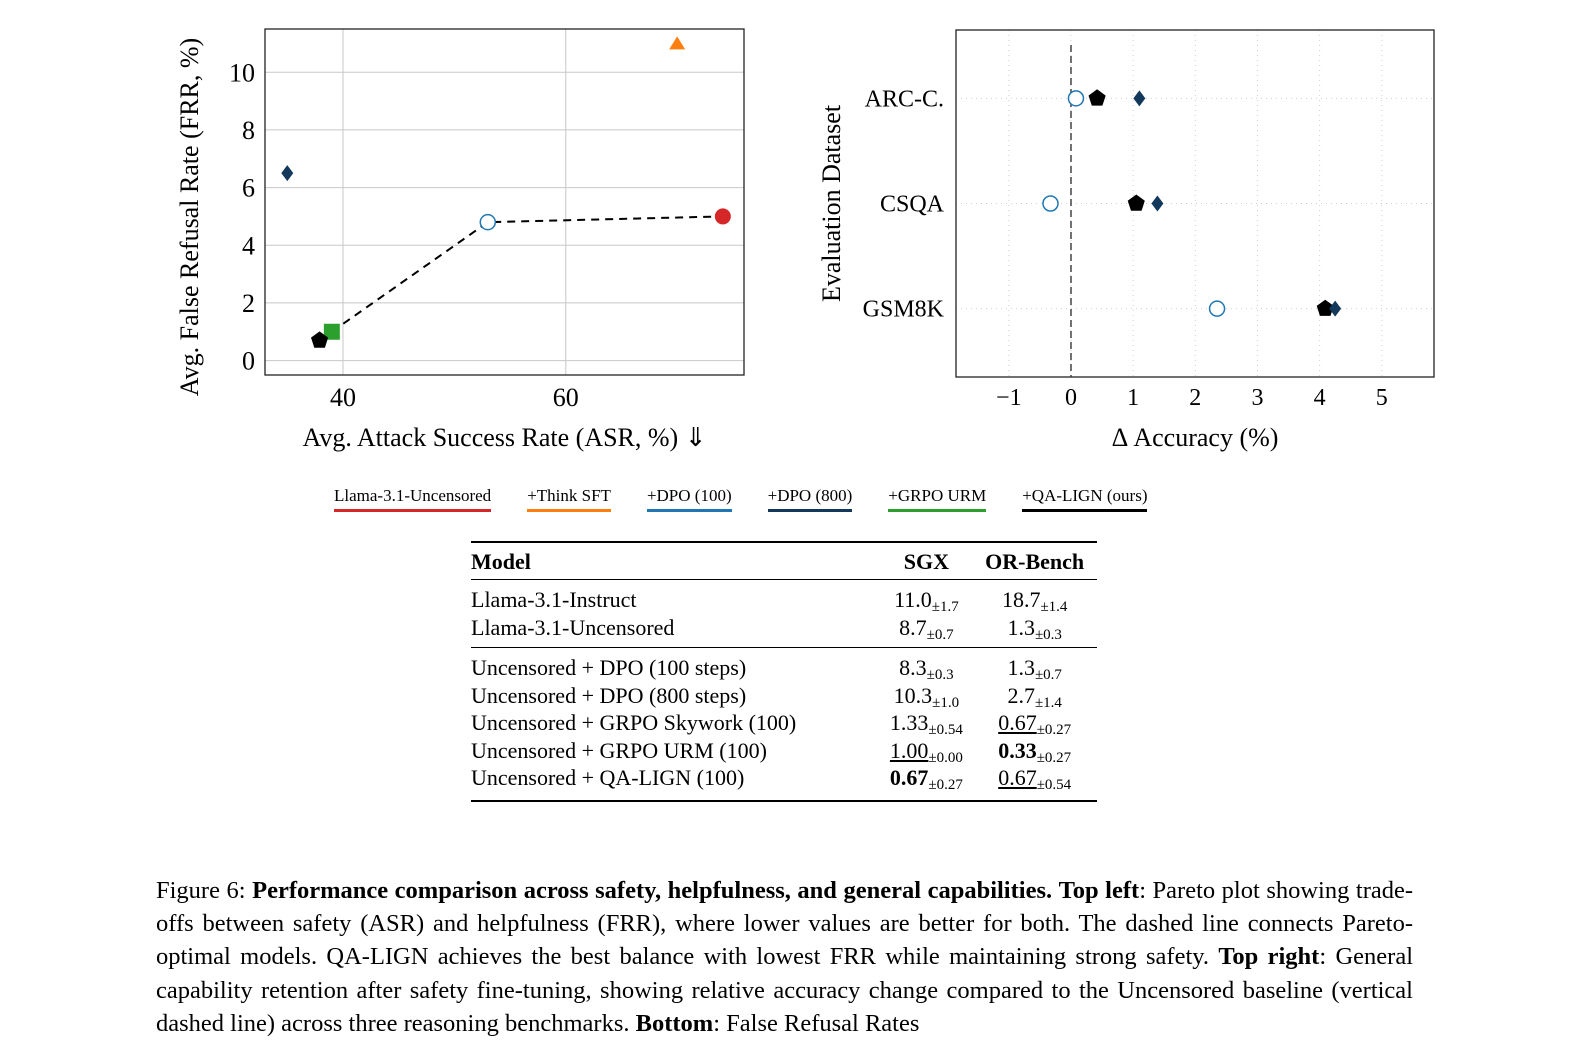 The width and height of the screenshot is (1571, 1048). What do you see at coordinates (689, 499) in the screenshot?
I see `legend-item-dpo-100: +DPO (100)` at bounding box center [689, 499].